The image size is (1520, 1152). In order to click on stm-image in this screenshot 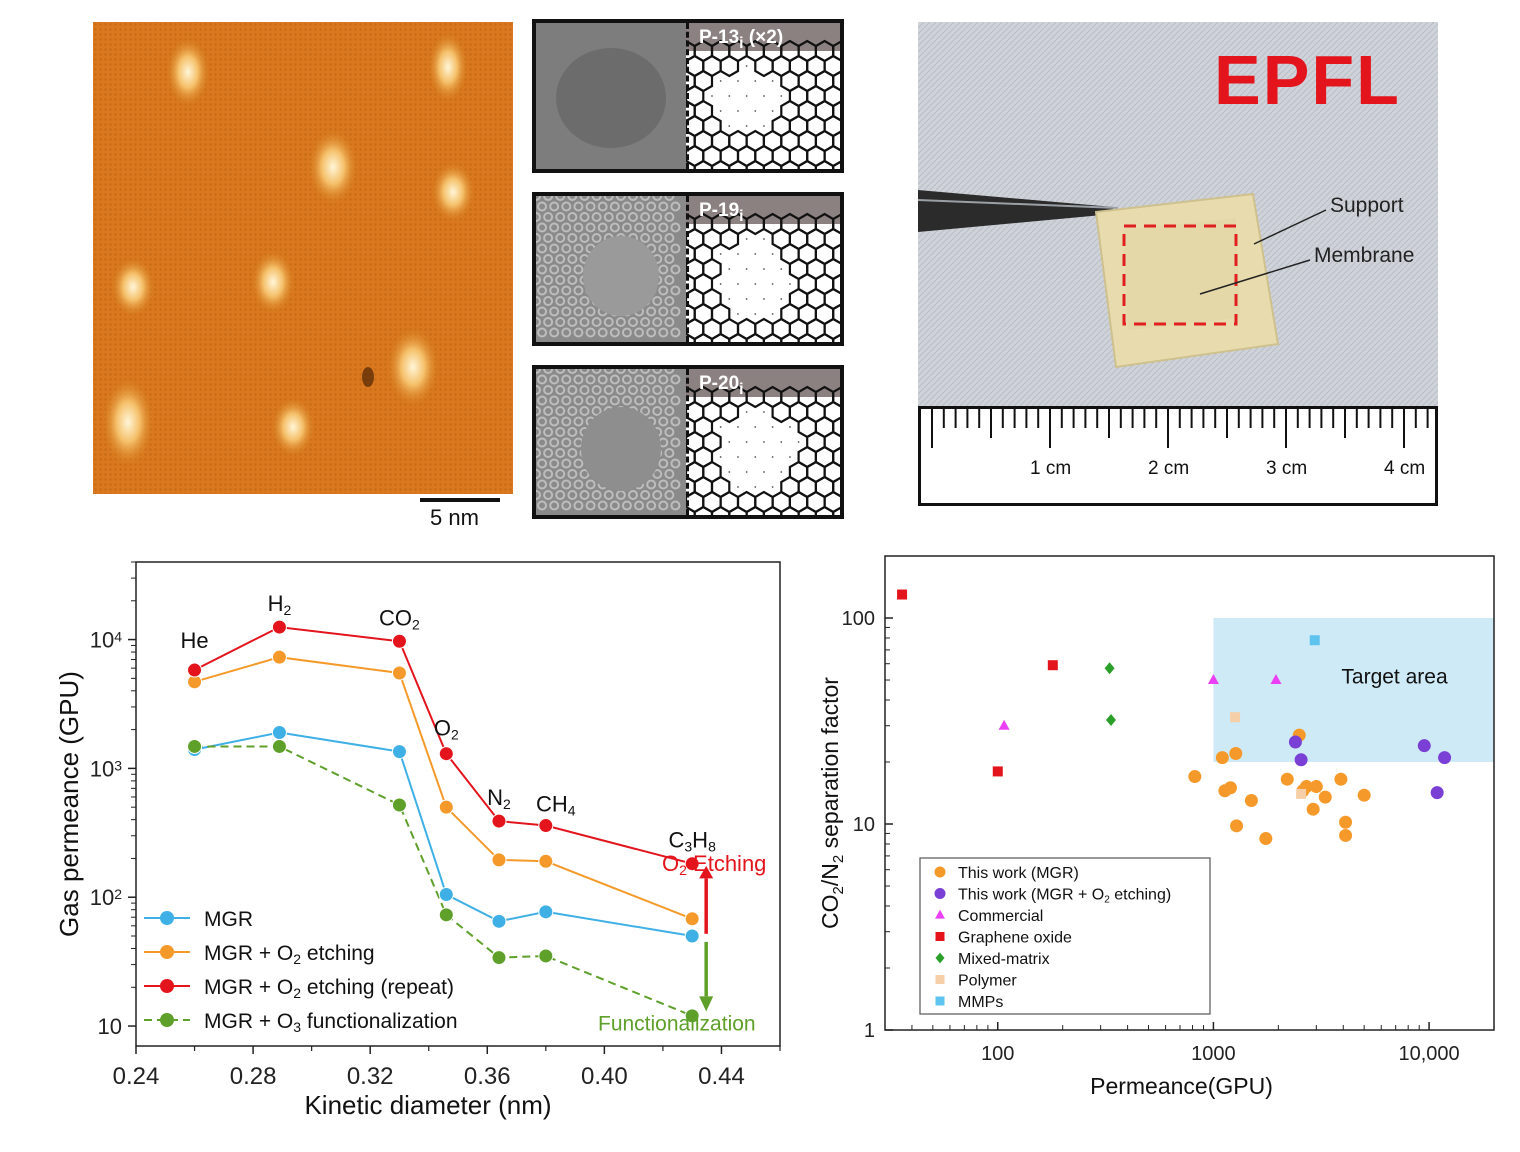, I will do `click(303, 258)`.